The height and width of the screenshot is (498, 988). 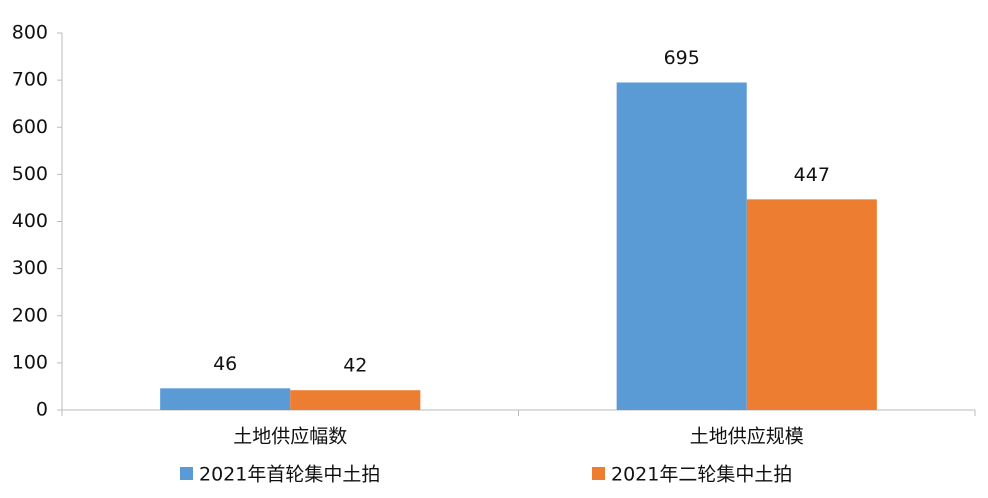 What do you see at coordinates (30, 174) in the screenshot?
I see `y-tick-label: 500` at bounding box center [30, 174].